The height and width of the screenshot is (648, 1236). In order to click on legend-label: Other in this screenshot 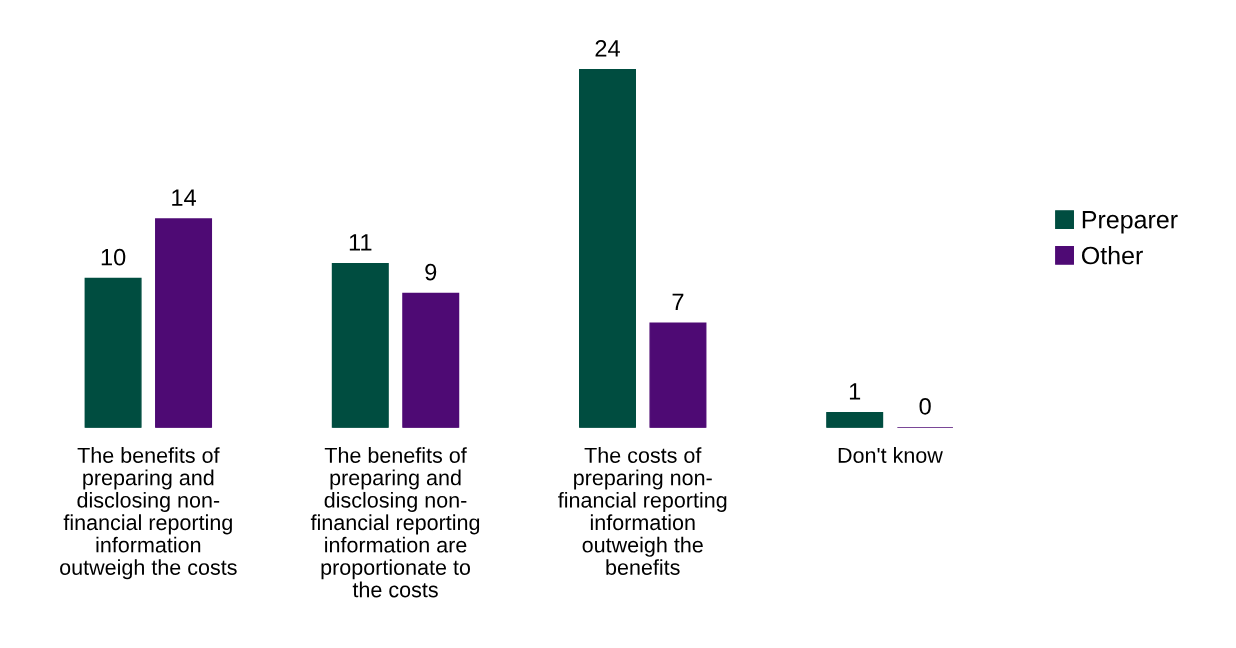, I will do `click(1112, 255)`.